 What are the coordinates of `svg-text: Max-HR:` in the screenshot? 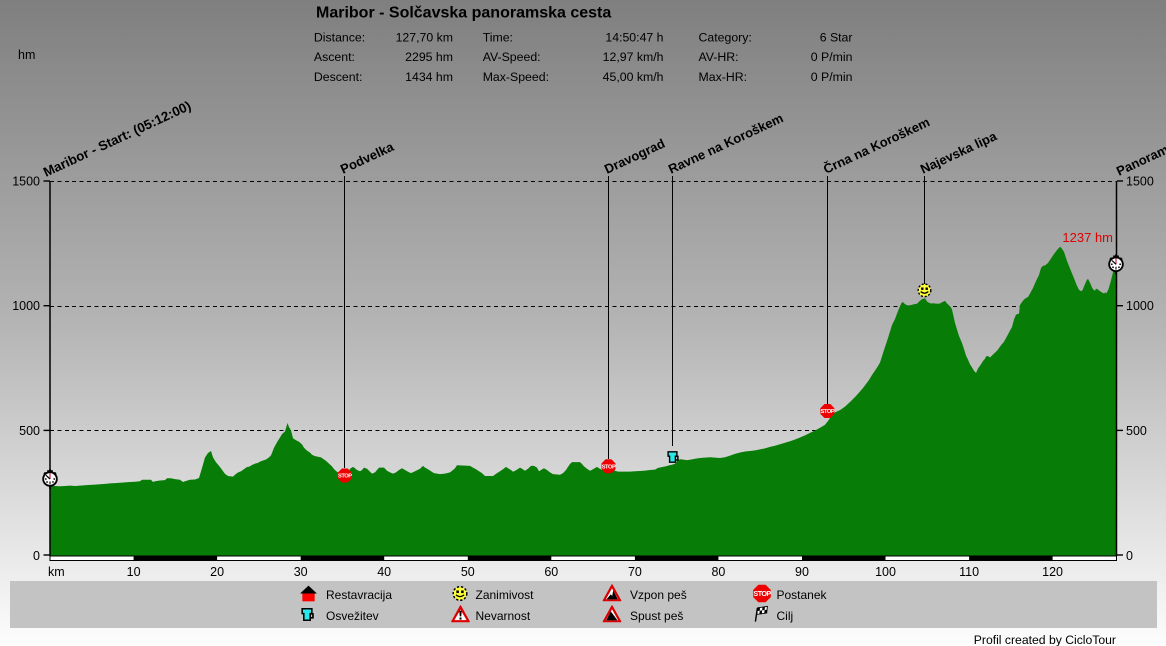 It's located at (723, 77).